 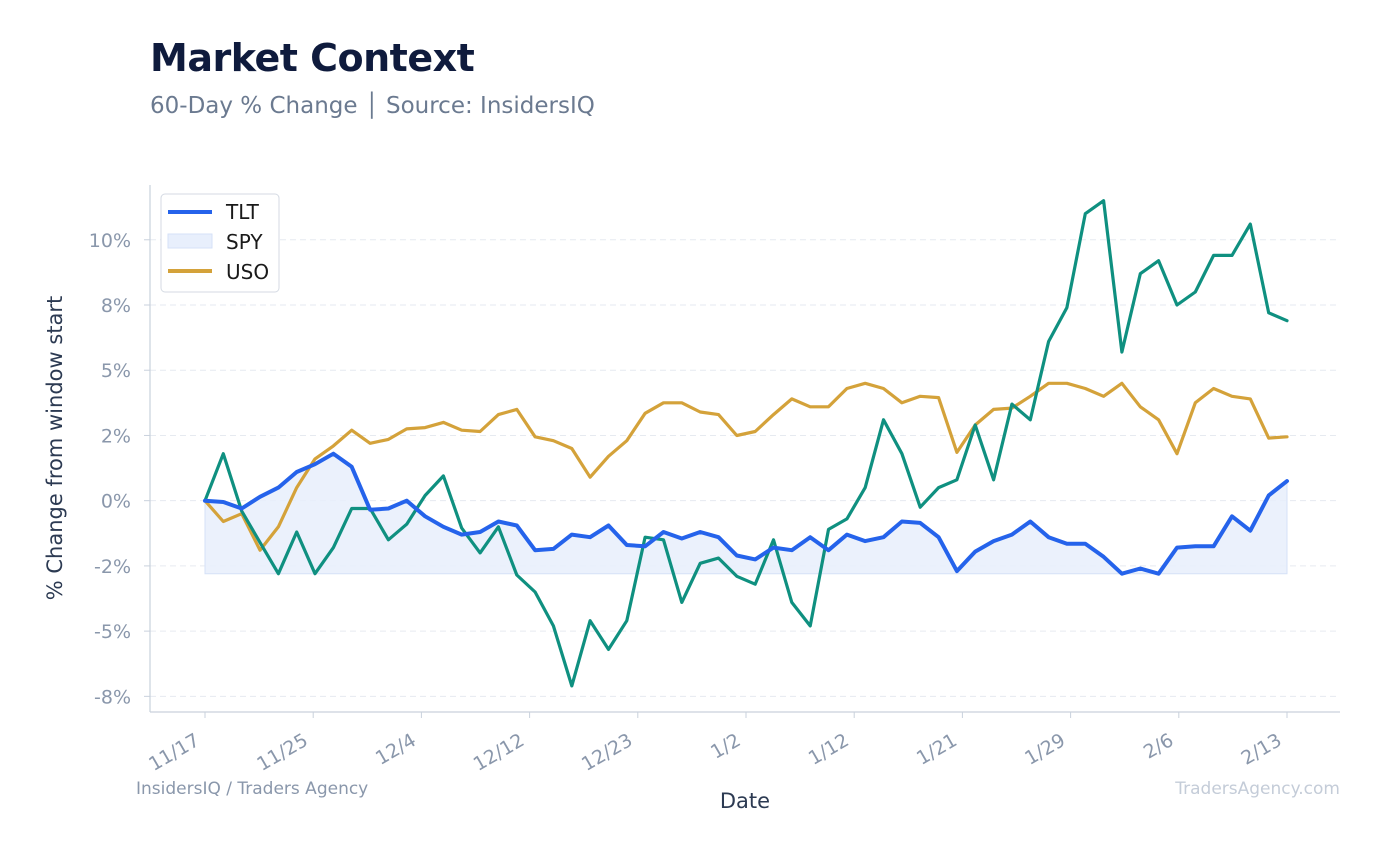 I want to click on x-tick-label: 1/12, so click(x=829, y=749).